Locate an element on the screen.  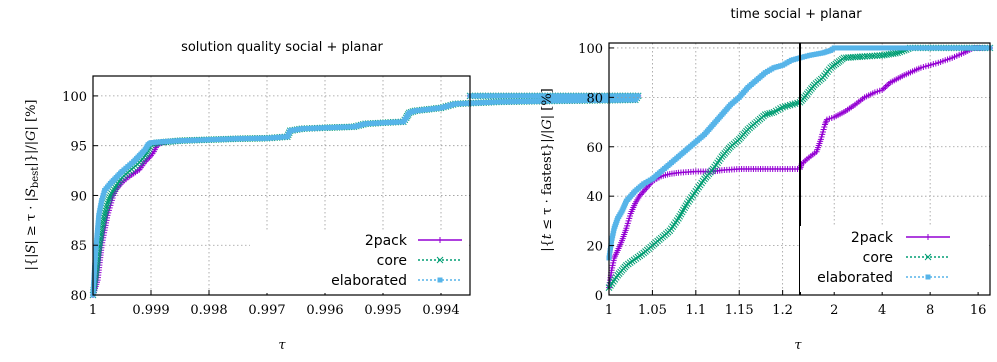
right-chart-legend-marker-core is located at coordinates (928, 257).